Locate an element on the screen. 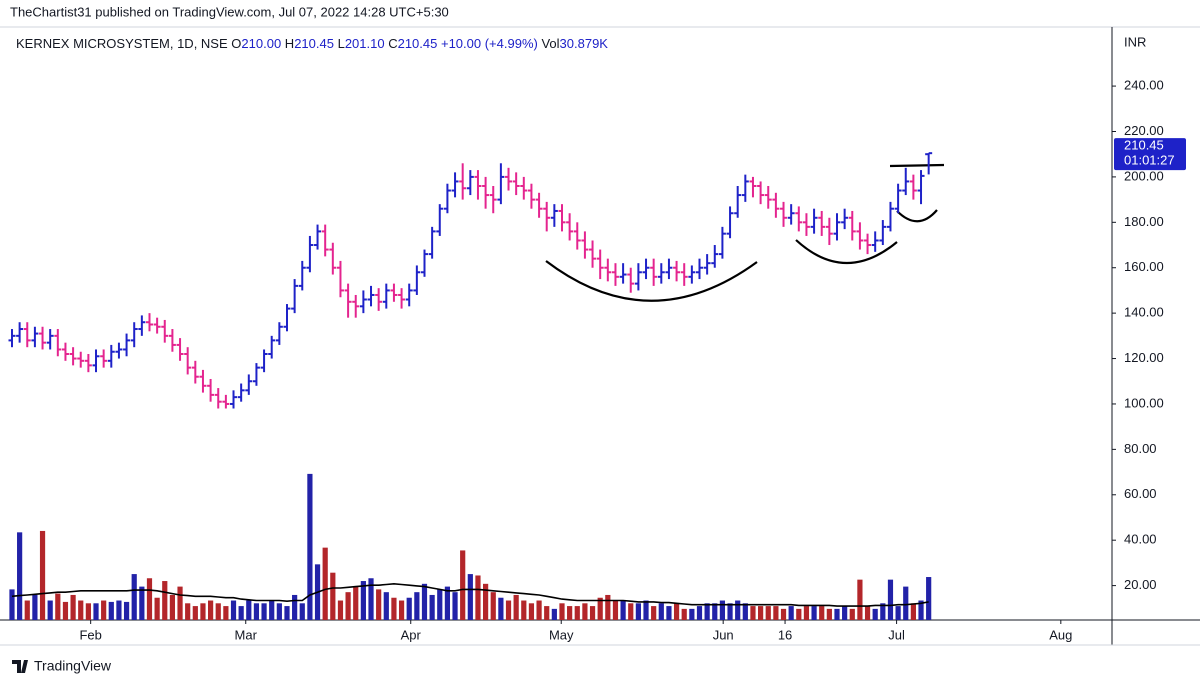  currency: INR is located at coordinates (1135, 41).